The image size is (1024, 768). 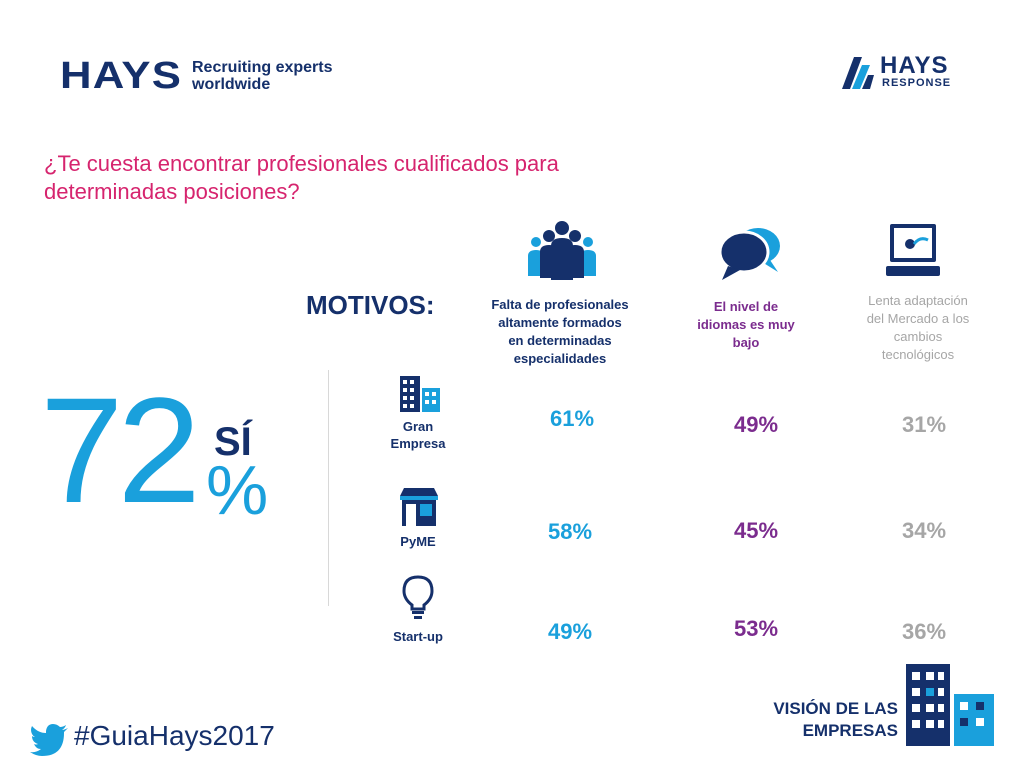 What do you see at coordinates (924, 530) in the screenshot?
I see `value-pyme-col3: 34%` at bounding box center [924, 530].